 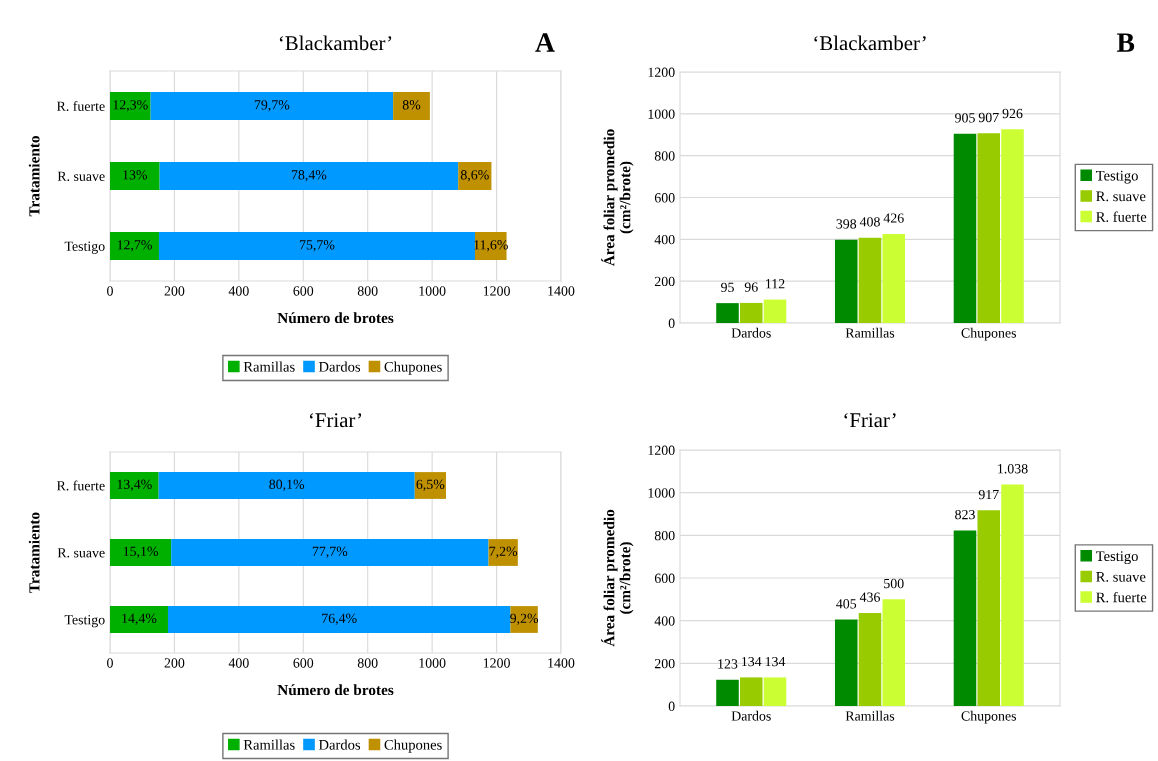 I want to click on annotation: 78,4%, so click(x=309, y=176).